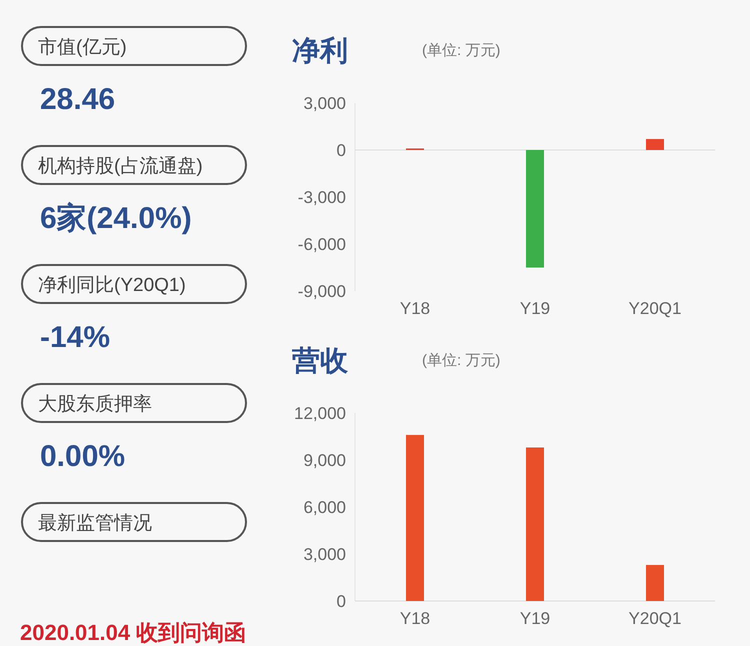 This screenshot has height=646, width=750. Describe the element at coordinates (324, 460) in the screenshot. I see `y-tick-label: 9,000` at that location.